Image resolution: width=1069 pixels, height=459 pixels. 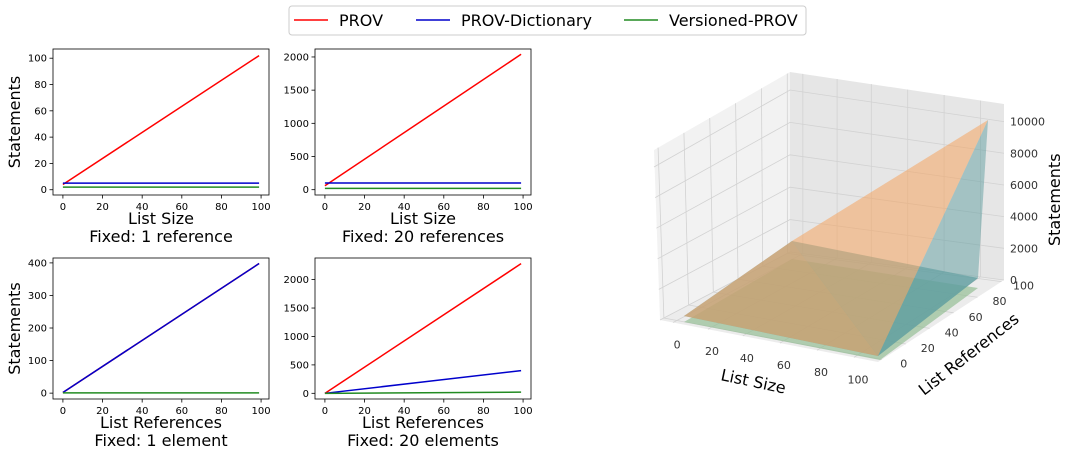 What do you see at coordinates (40, 164) in the screenshot?
I see `ytick-label: 20` at bounding box center [40, 164].